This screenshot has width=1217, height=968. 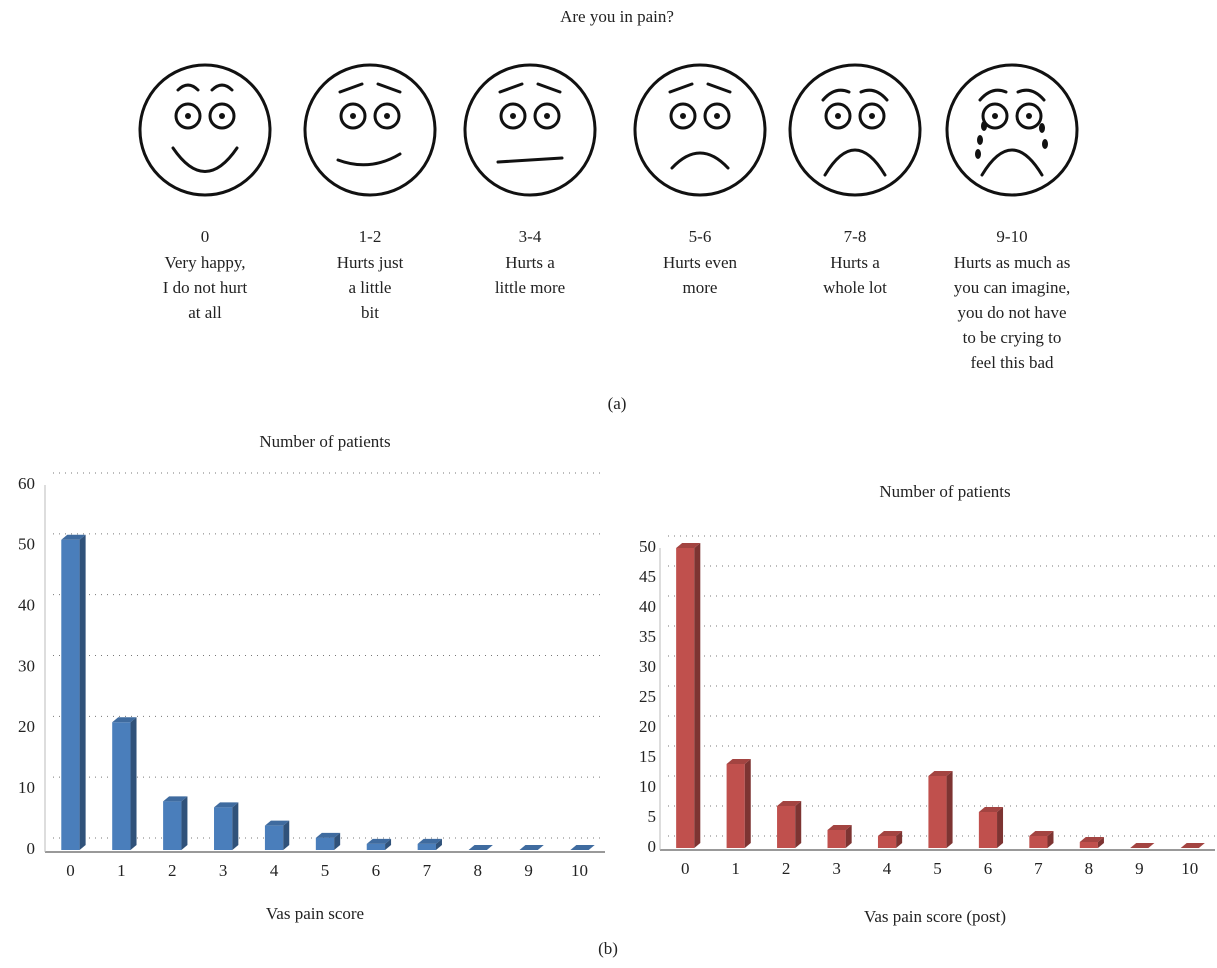 What do you see at coordinates (988, 868) in the screenshot?
I see `x-tick-label: 6` at bounding box center [988, 868].